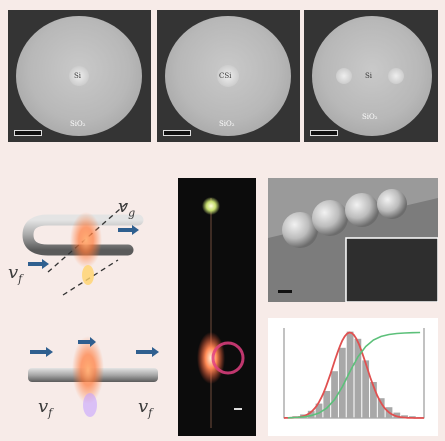 The width and height of the screenshot is (445, 441). I want to click on size-distribution-chart, so click(353, 377).